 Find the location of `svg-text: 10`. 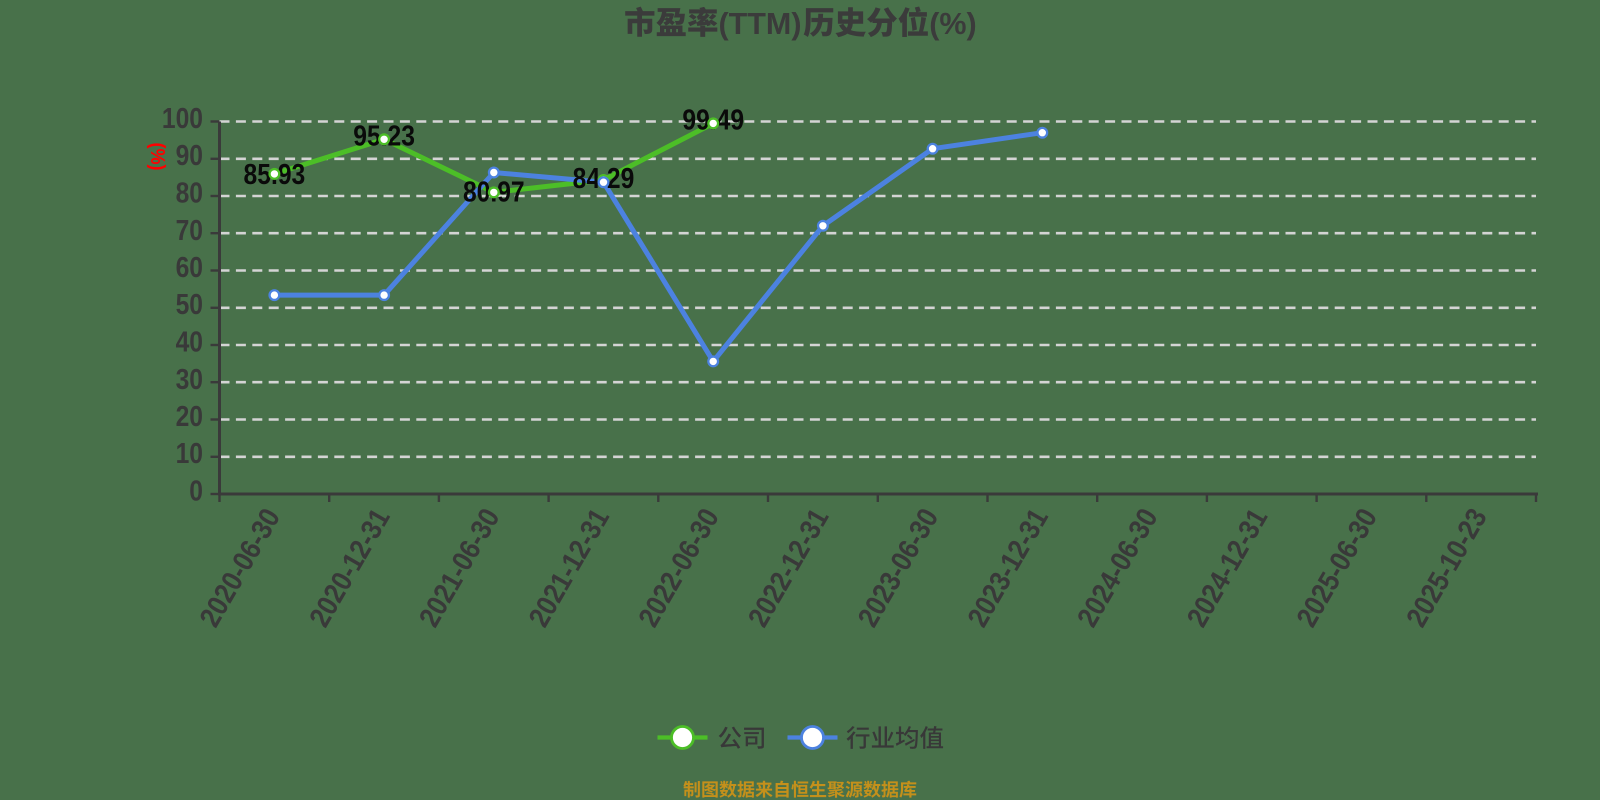

svg-text: 10 is located at coordinates (189, 453).